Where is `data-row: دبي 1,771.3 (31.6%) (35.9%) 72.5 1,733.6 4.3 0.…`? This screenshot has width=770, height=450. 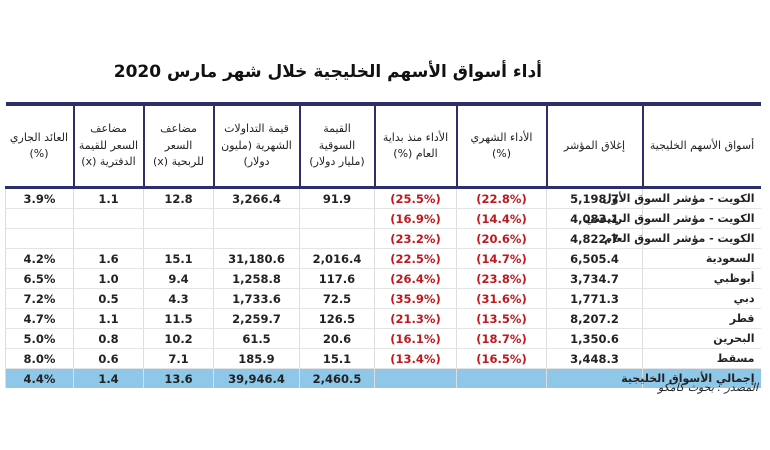
data-row: دبي 1,771.3 (31.6%) (35.9%) 72.5 1,733.6 4.3 0.… is located at coordinates (383, 298).